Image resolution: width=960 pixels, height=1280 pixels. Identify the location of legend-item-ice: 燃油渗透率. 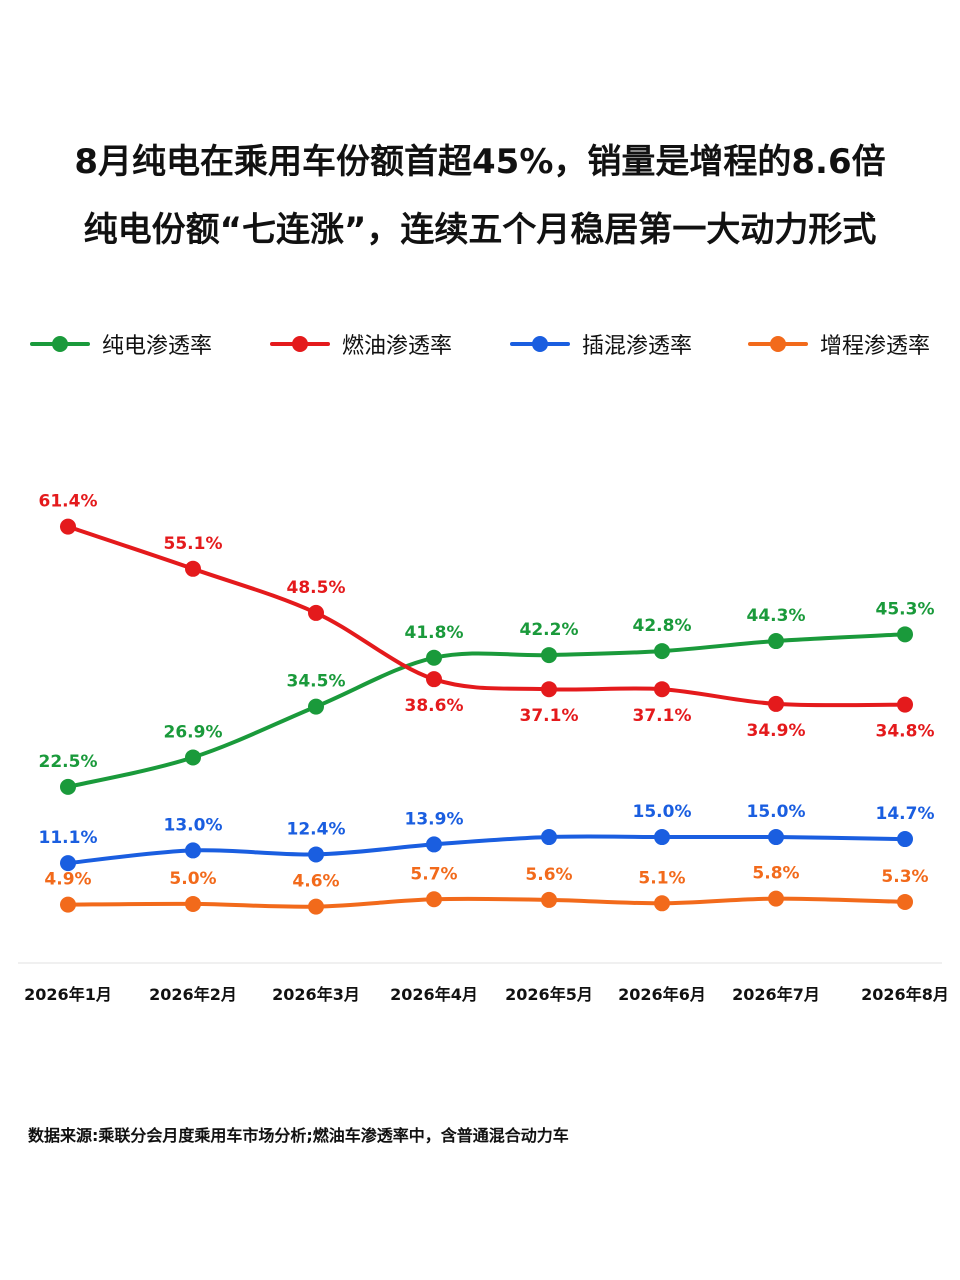
(361, 344).